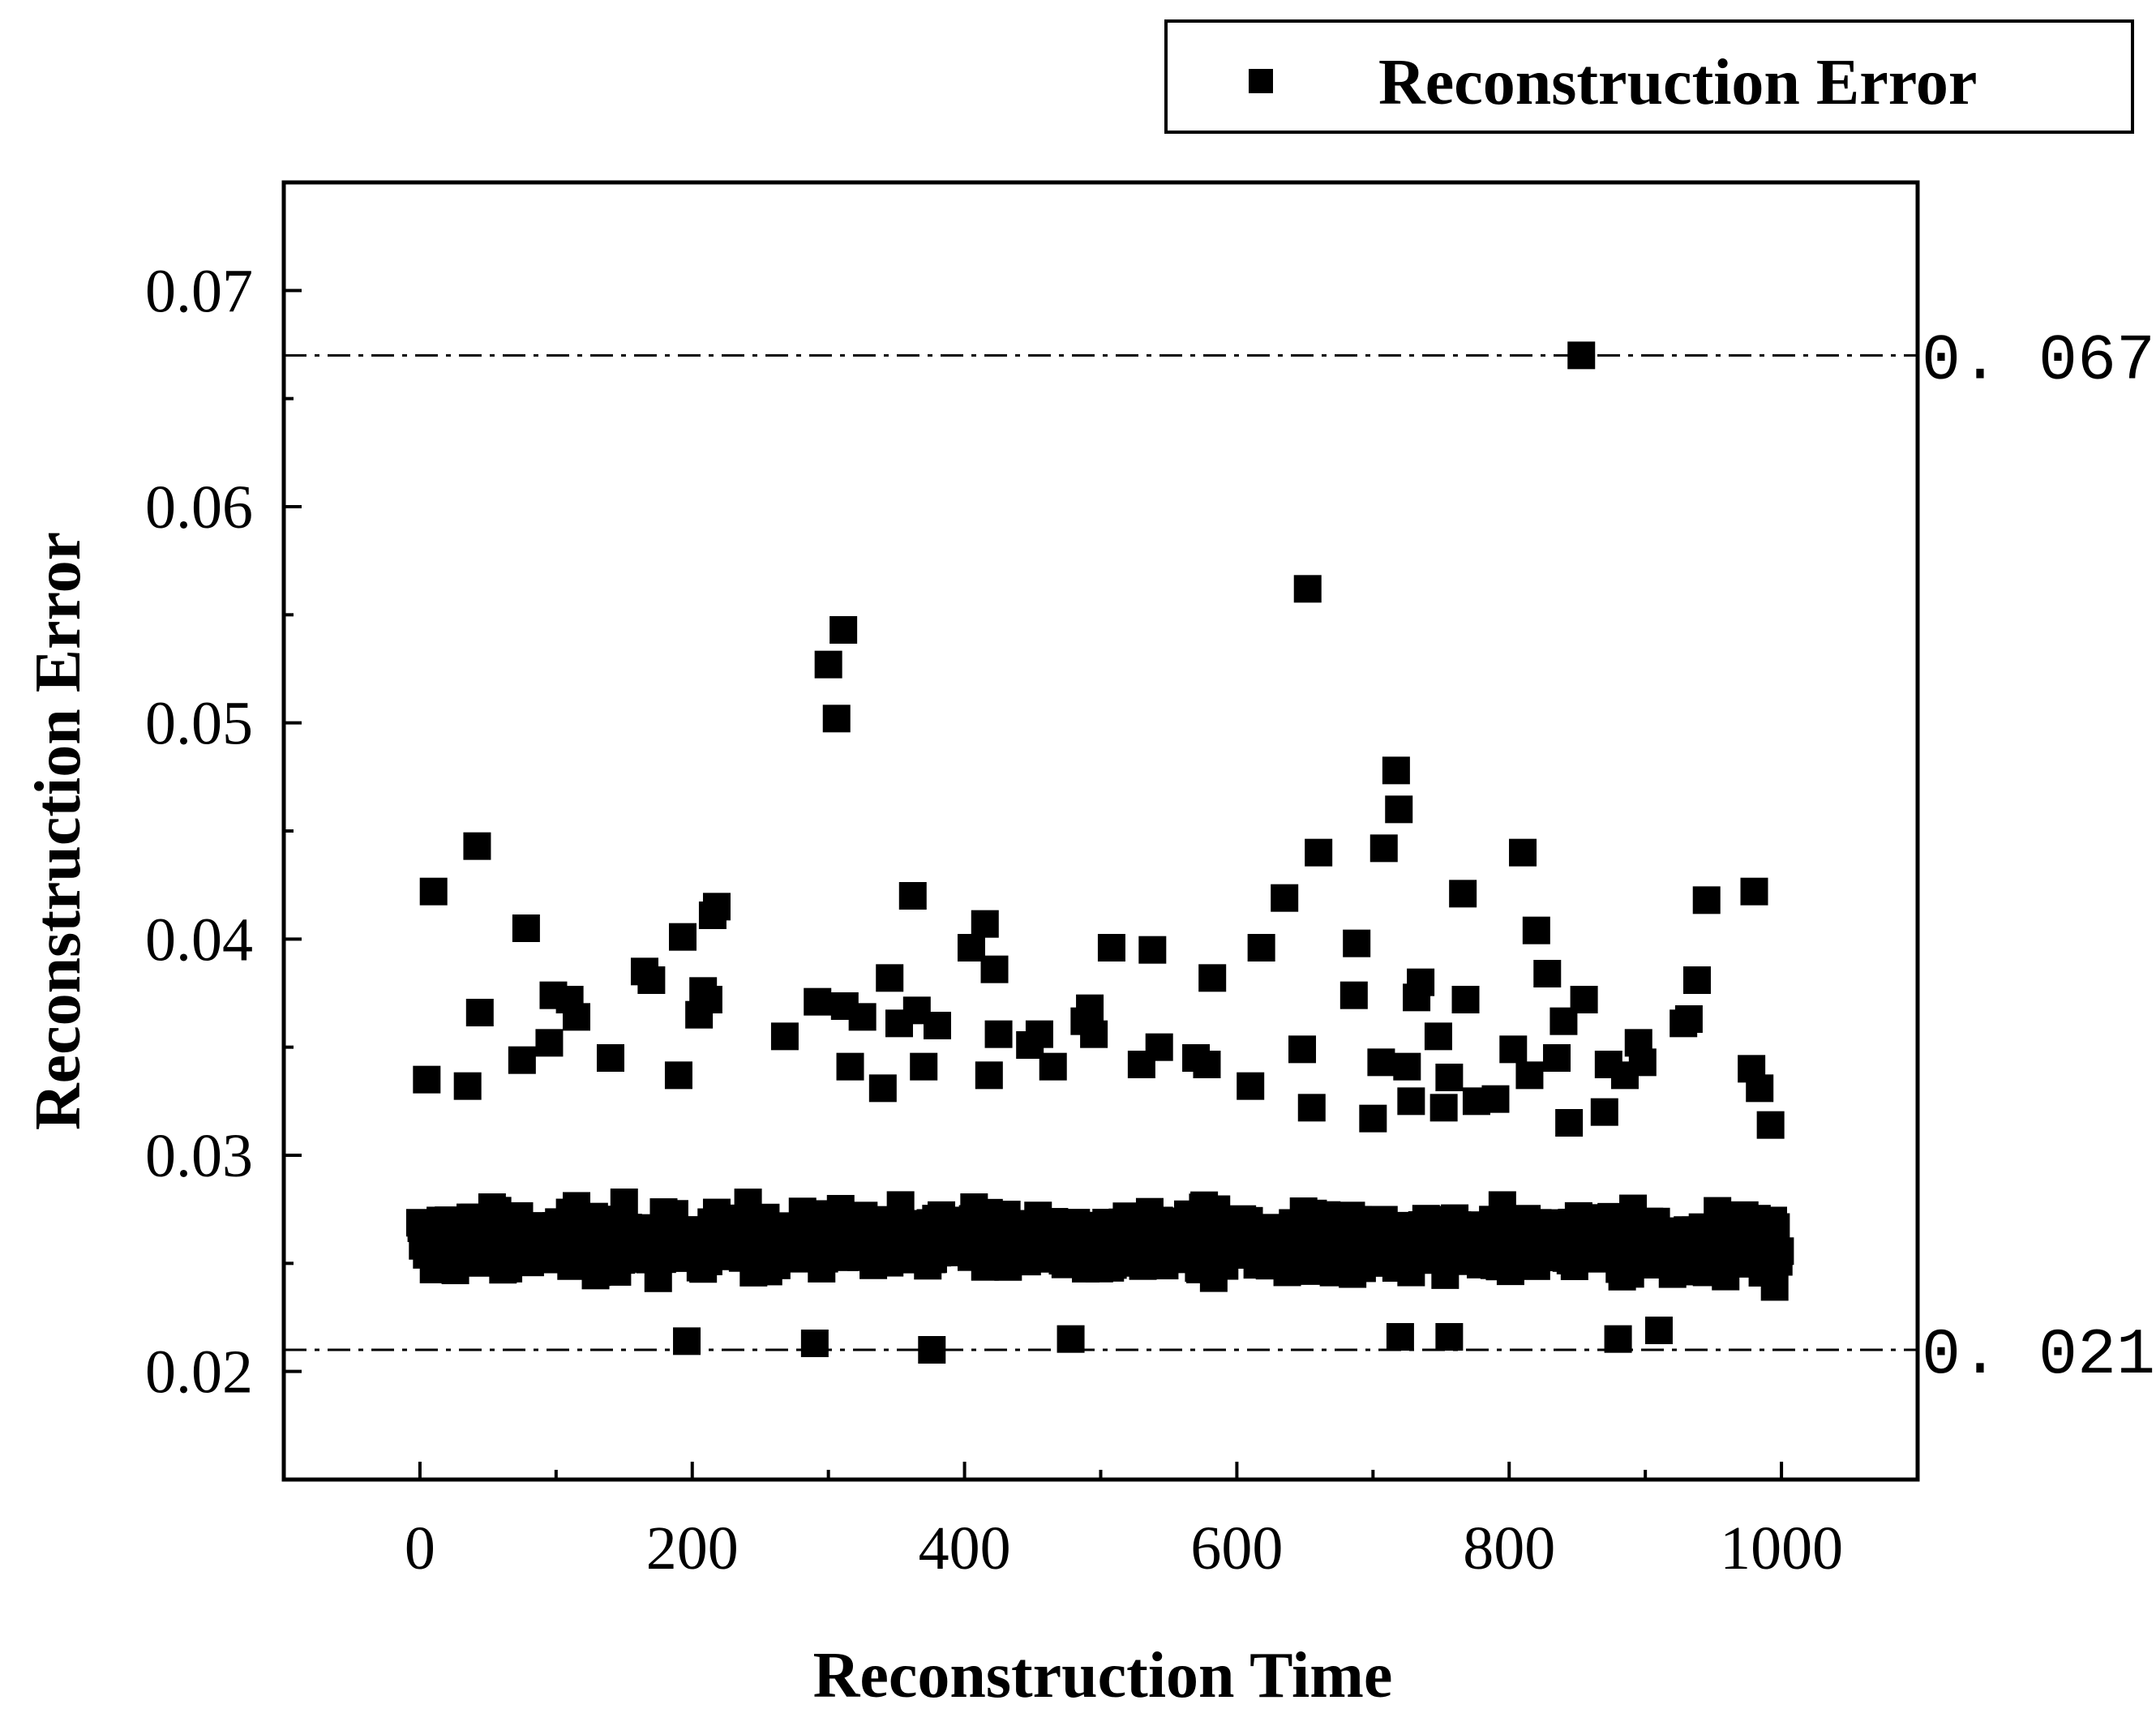 The width and height of the screenshot is (2156, 1726). Describe the element at coordinates (199, 507) in the screenshot. I see `y-tick-label: 0.06` at that location.